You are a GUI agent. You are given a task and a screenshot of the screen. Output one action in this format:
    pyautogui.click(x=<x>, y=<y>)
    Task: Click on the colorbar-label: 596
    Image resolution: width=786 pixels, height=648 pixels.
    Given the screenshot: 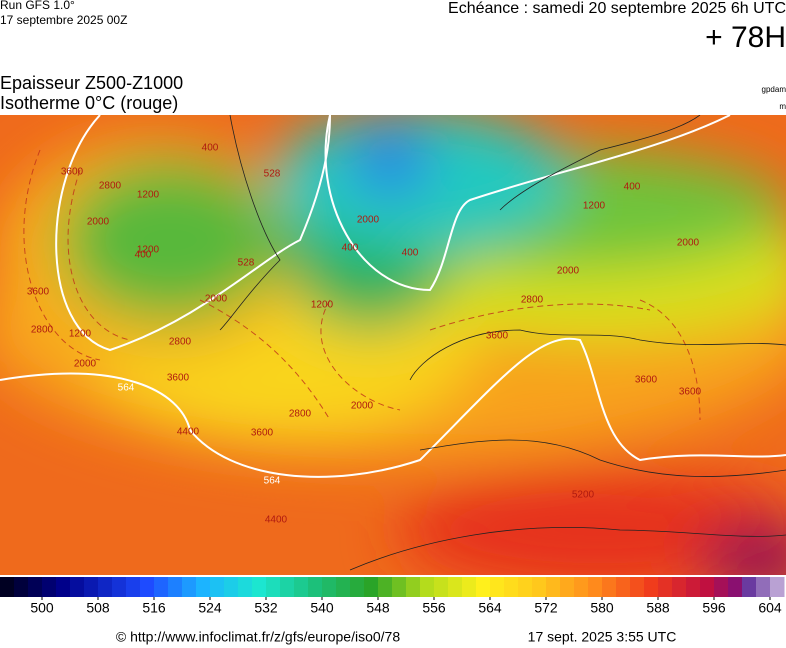 What is the action you would take?
    pyautogui.click(x=714, y=608)
    